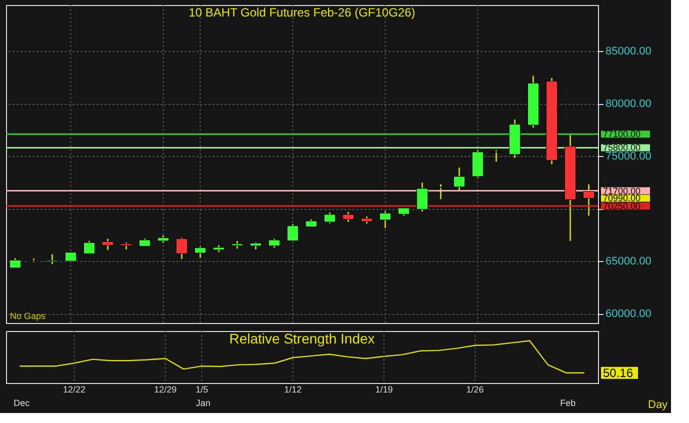 Image resolution: width=689 pixels, height=423 pixels. I want to click on y-tick-label: 60000.00, so click(629, 314).